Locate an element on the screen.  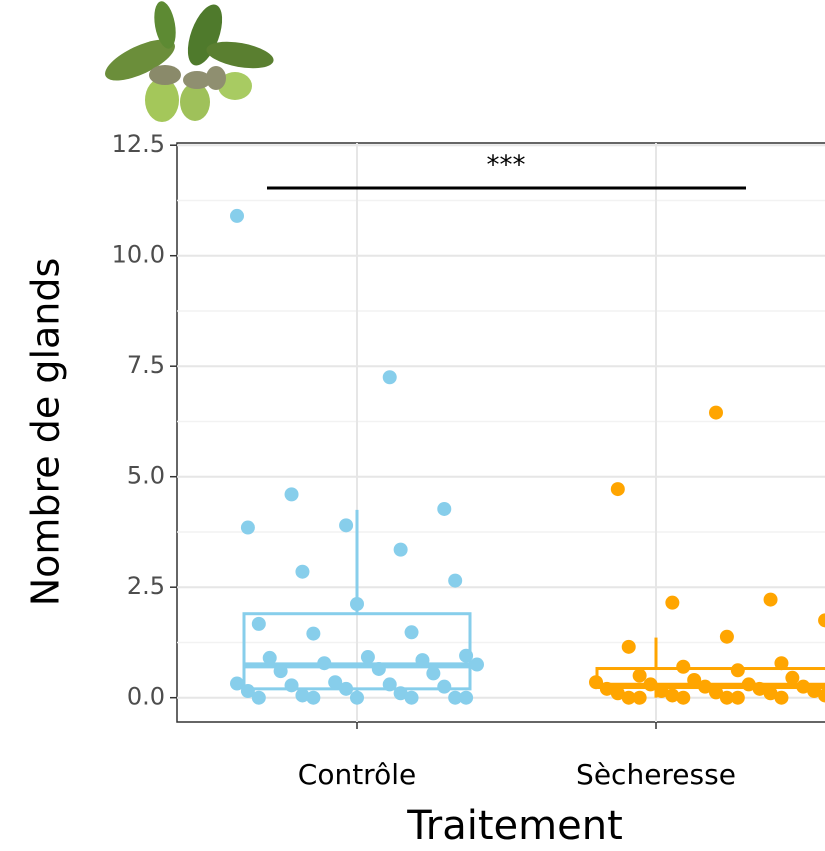
y-tick-label: 2.5 is located at coordinates (146, 586).